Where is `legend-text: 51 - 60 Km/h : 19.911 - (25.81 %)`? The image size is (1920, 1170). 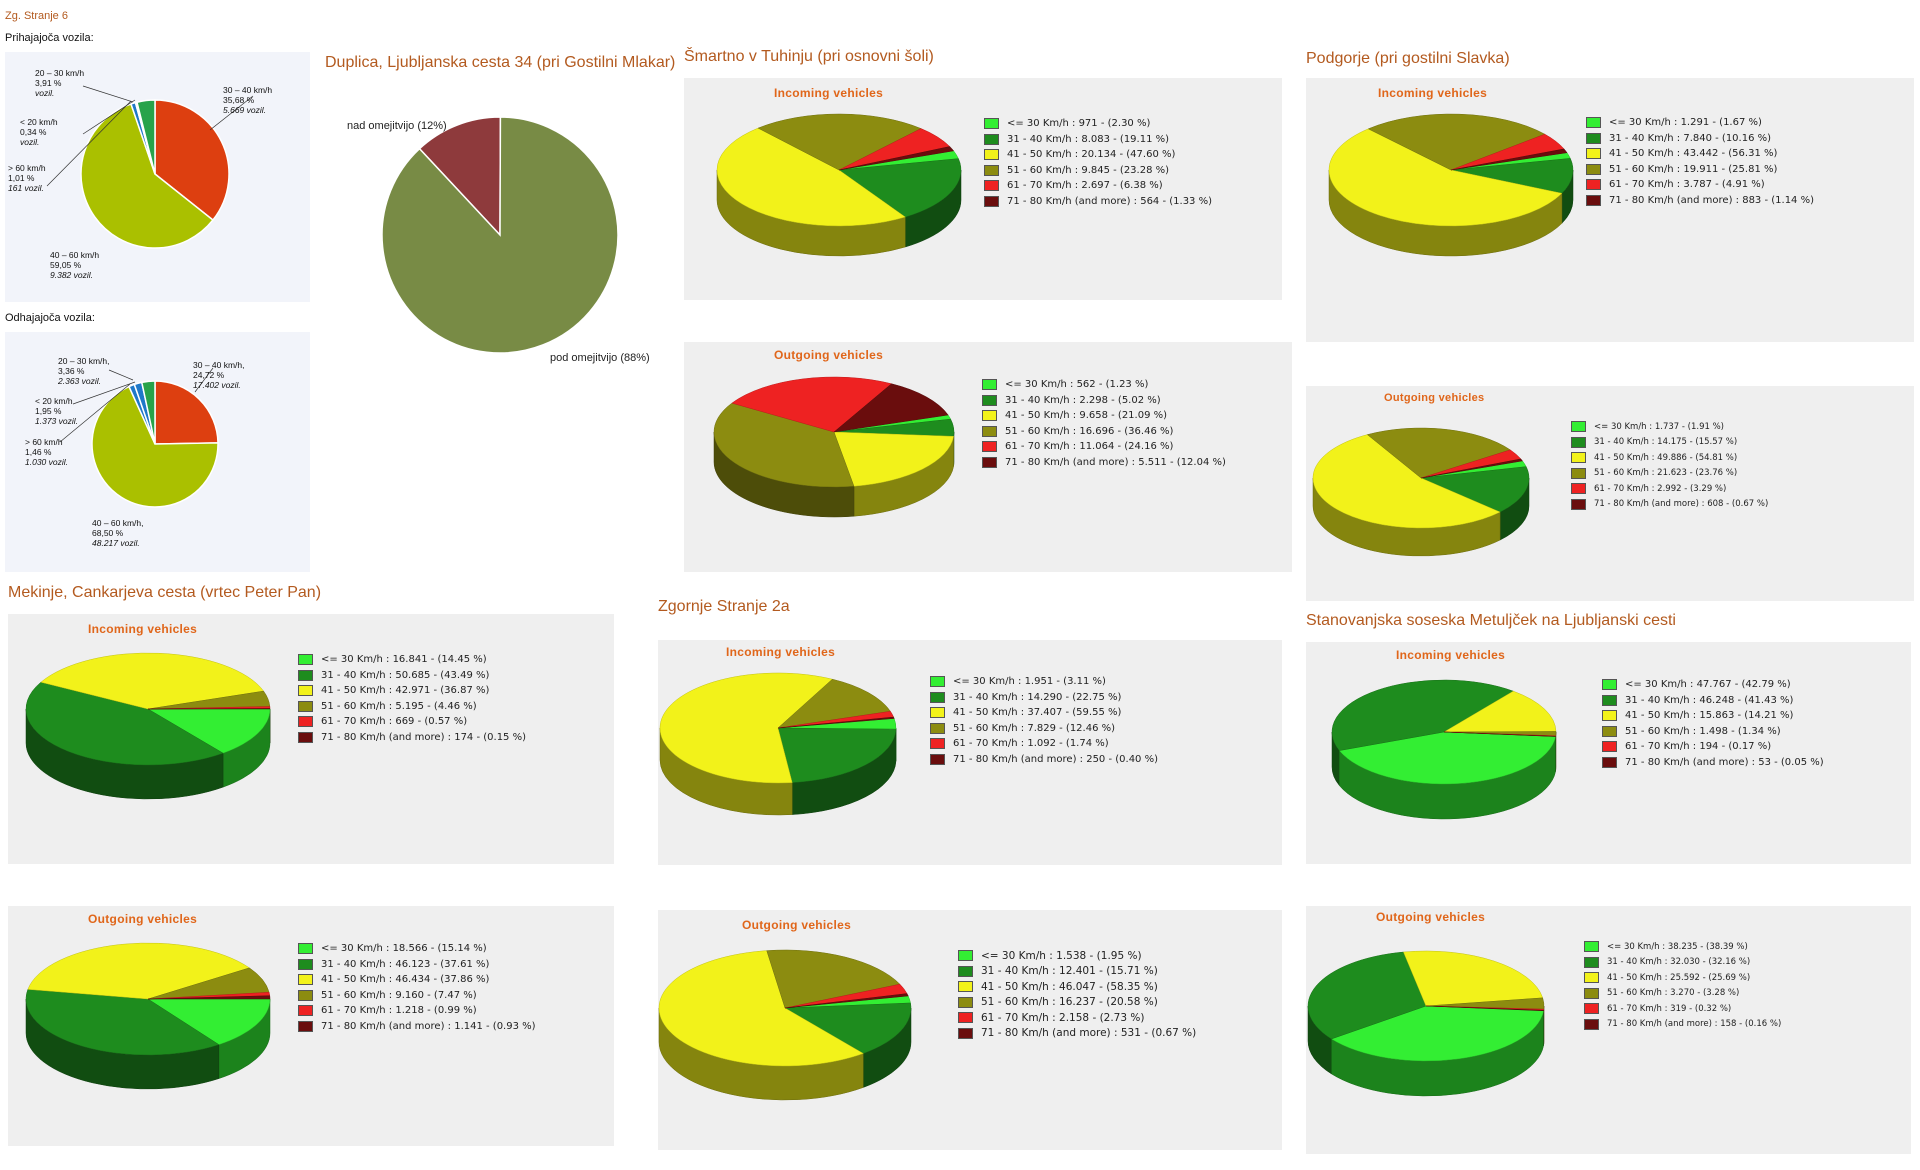 legend-text: 51 - 60 Km/h : 19.911 - (25.81 %) is located at coordinates (1693, 169).